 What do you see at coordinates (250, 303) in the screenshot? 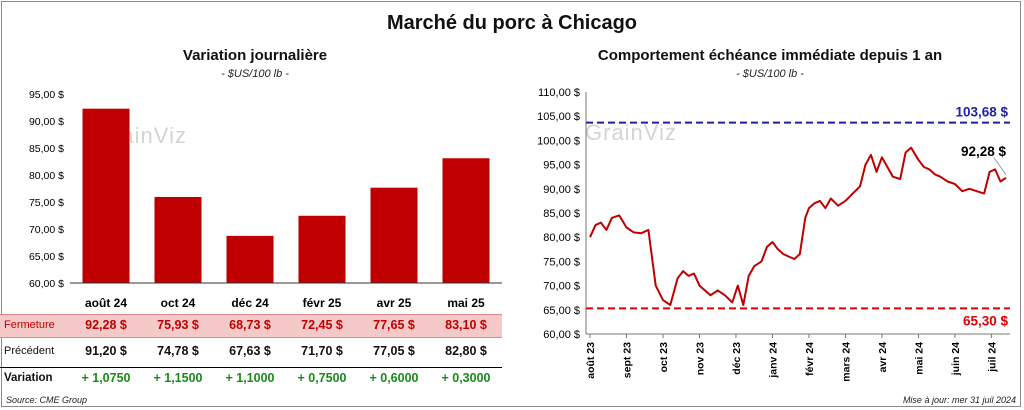
I see `x-tick-label: déc 24` at bounding box center [250, 303].